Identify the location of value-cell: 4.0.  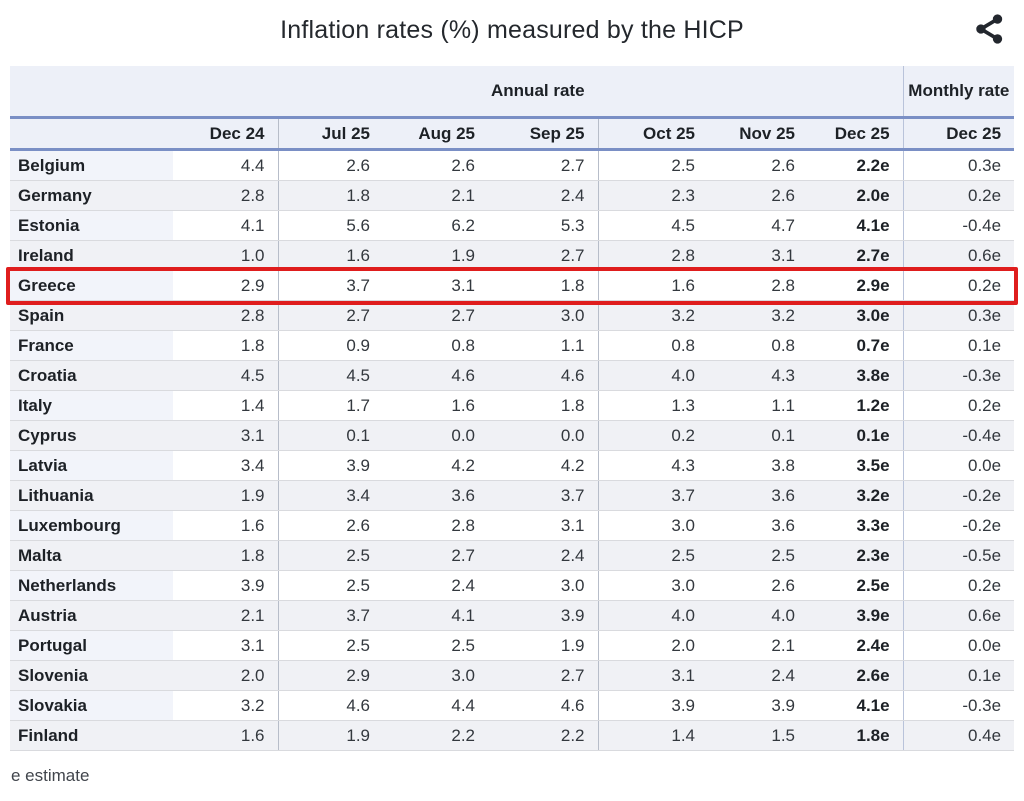
(652, 615).